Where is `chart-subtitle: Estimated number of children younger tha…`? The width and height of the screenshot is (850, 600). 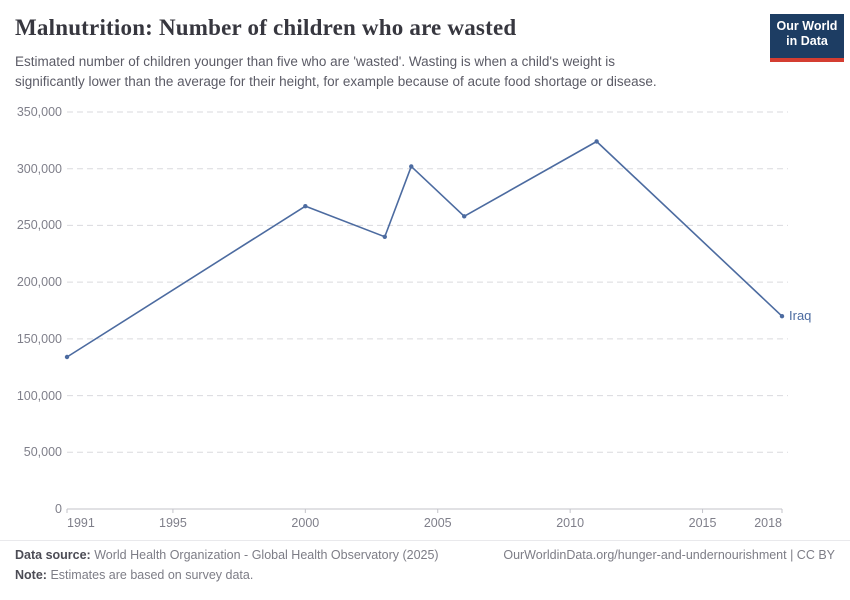 chart-subtitle: Estimated number of children younger tha… is located at coordinates (336, 71).